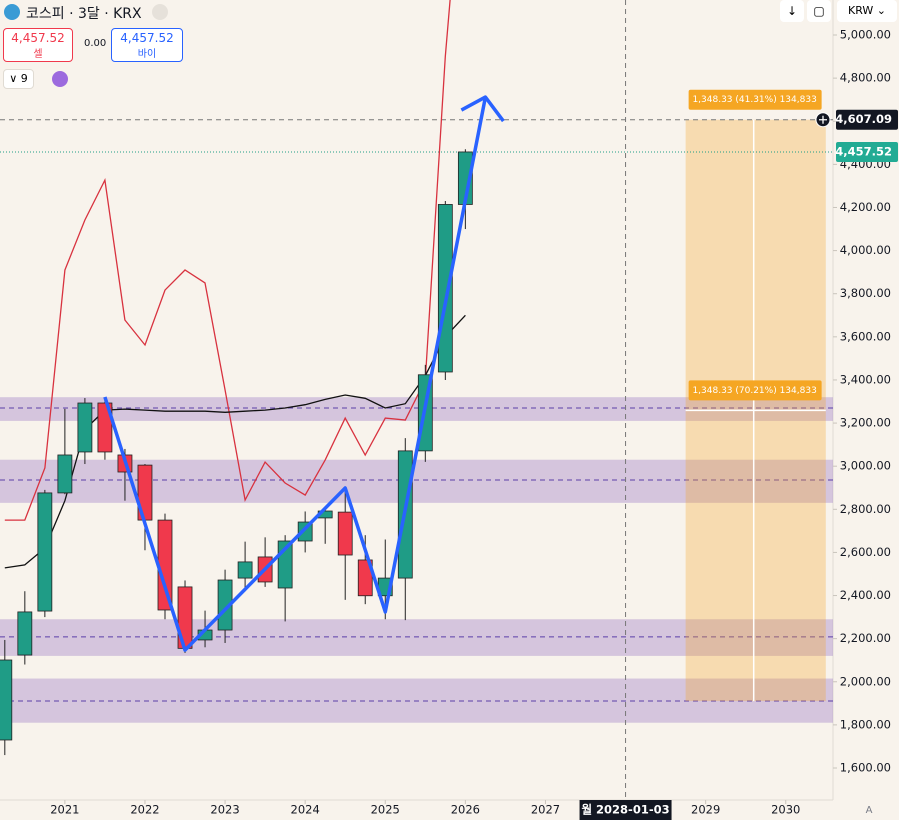 The height and width of the screenshot is (820, 899). What do you see at coordinates (385, 810) in the screenshot?
I see `x-tick-label: 2025` at bounding box center [385, 810].